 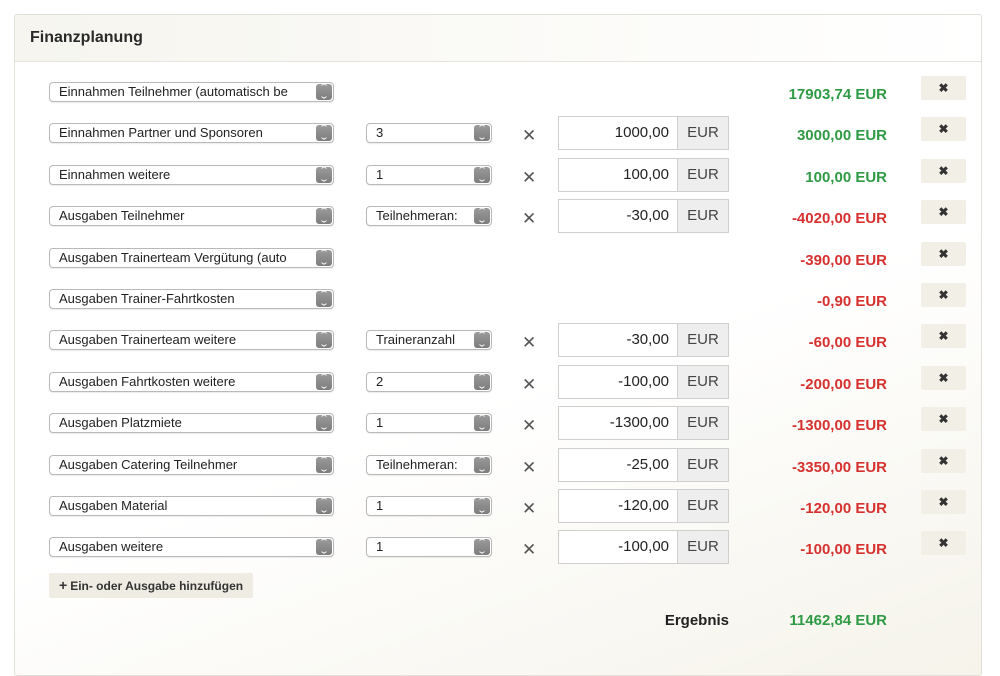 What do you see at coordinates (191, 423) in the screenshot?
I see `category-select: Ausgaben Platzmiete ⌃ ⌃` at bounding box center [191, 423].